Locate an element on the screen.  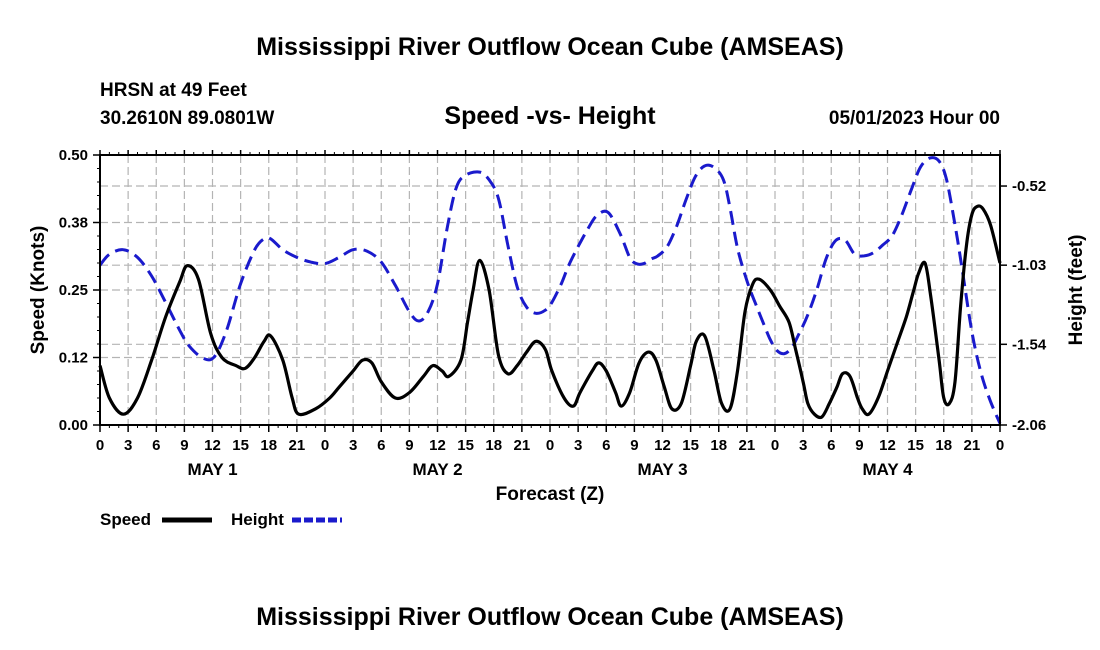
legend-height-label: Height is located at coordinates (257, 519).